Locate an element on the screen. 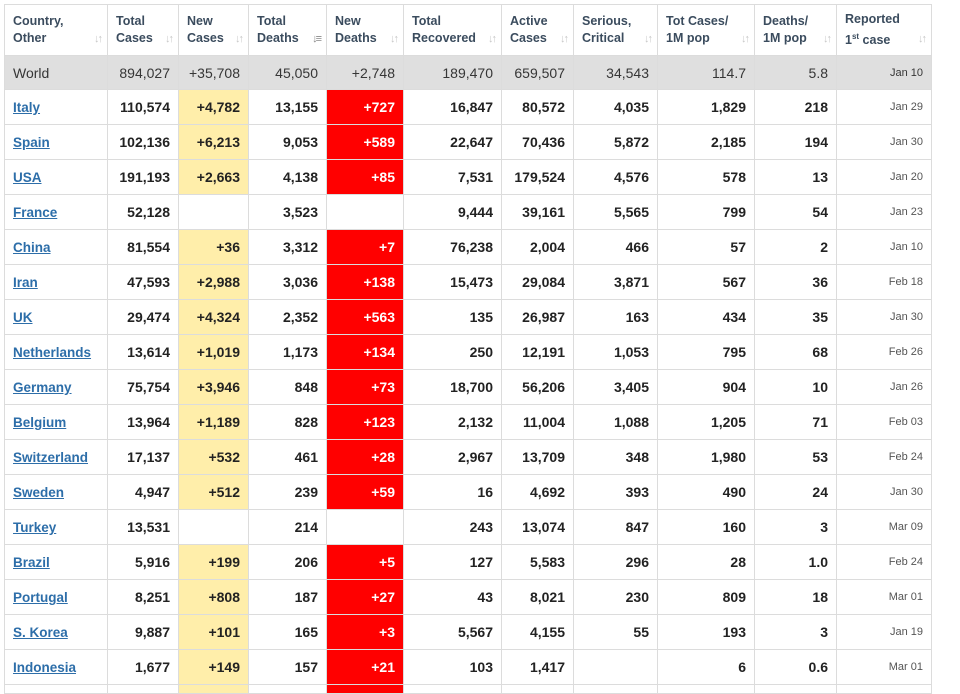 The image size is (960, 694). col-header-new-deaths: New Deaths ↓↑ is located at coordinates (365, 30).